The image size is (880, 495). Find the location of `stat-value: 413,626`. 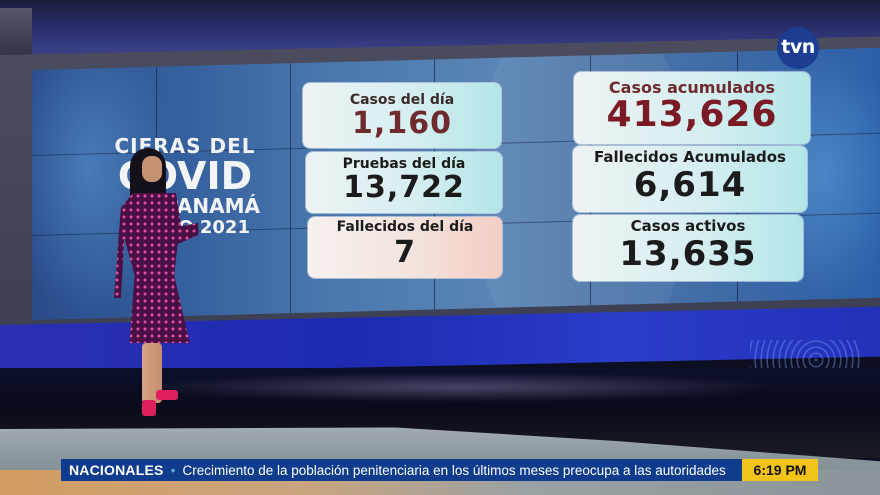

stat-value: 413,626 is located at coordinates (692, 114).